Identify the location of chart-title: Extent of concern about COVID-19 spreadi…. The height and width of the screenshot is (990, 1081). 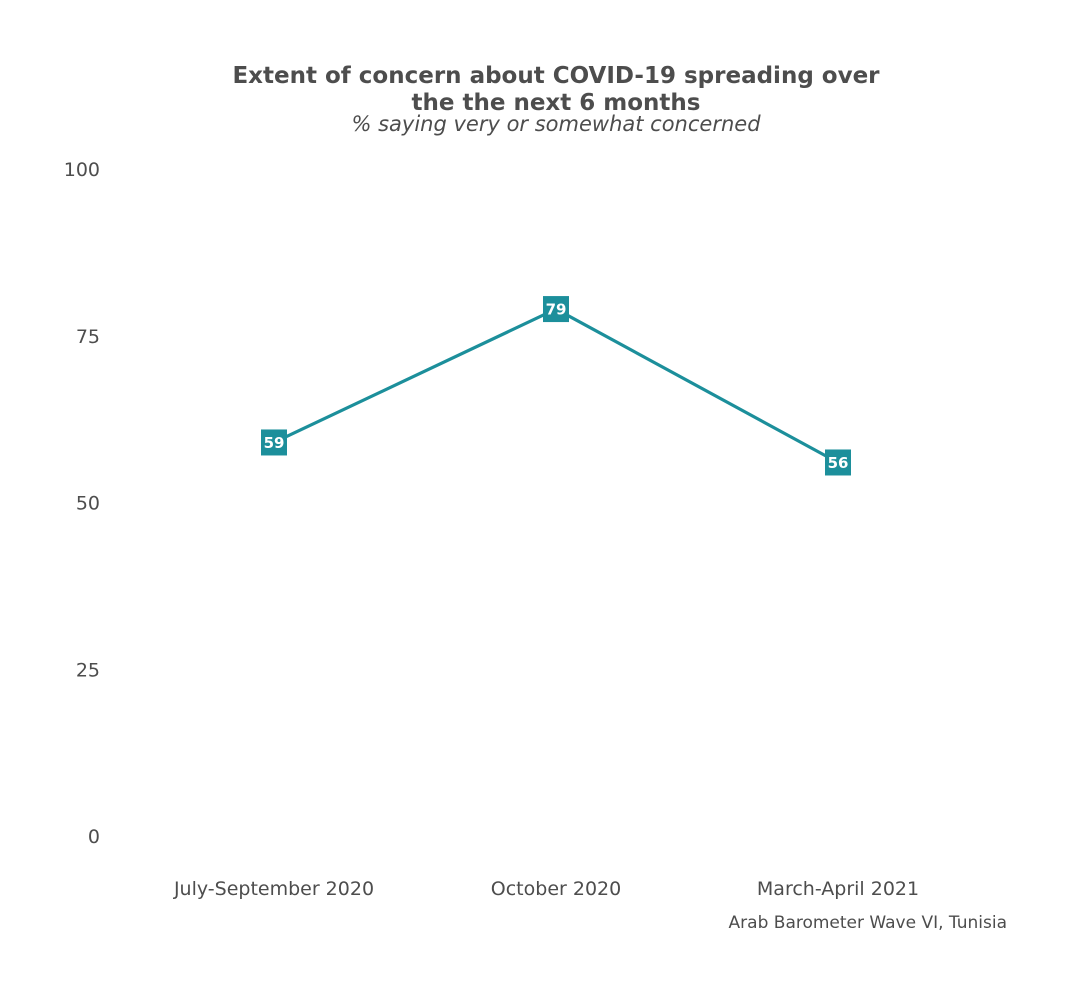
(556, 89).